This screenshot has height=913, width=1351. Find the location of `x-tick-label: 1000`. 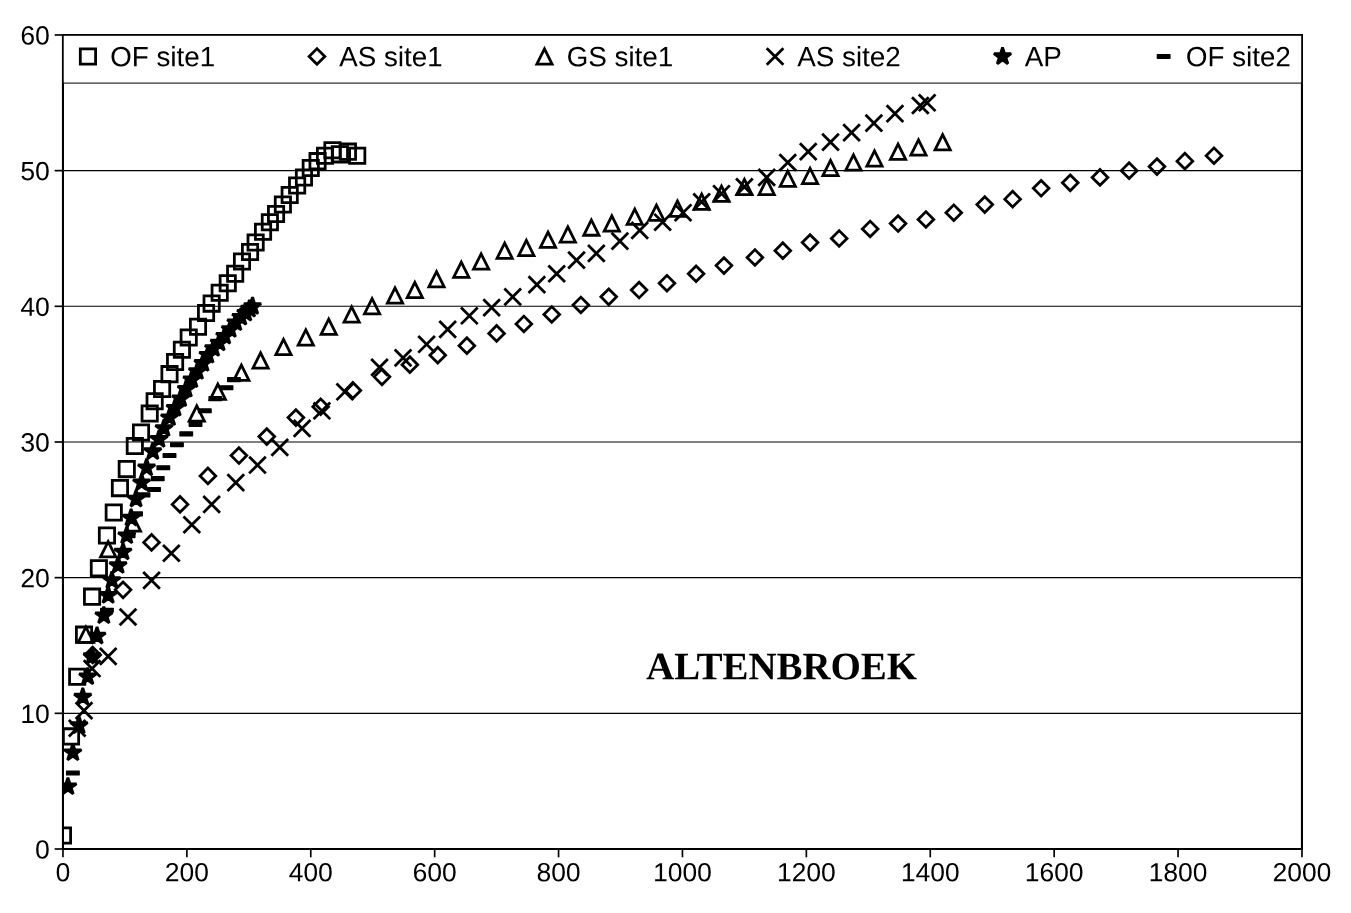

x-tick-label: 1000 is located at coordinates (683, 872).